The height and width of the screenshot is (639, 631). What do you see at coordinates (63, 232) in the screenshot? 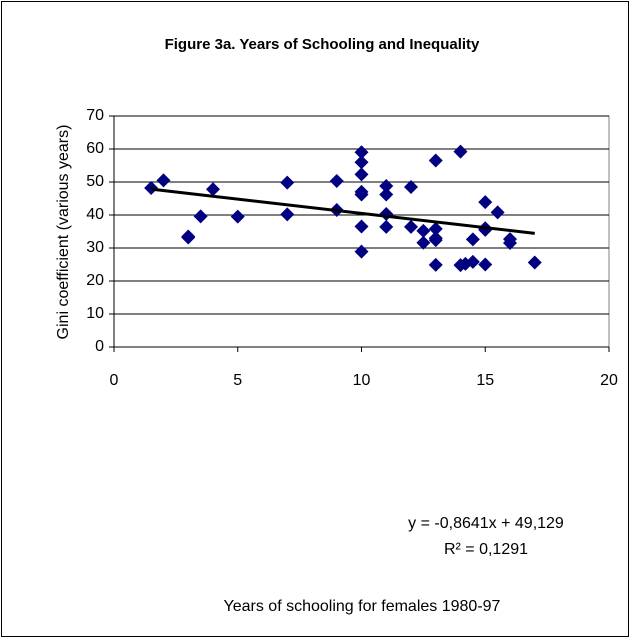
I see `y-axis-label: Gini coefficient (various years)` at bounding box center [63, 232].